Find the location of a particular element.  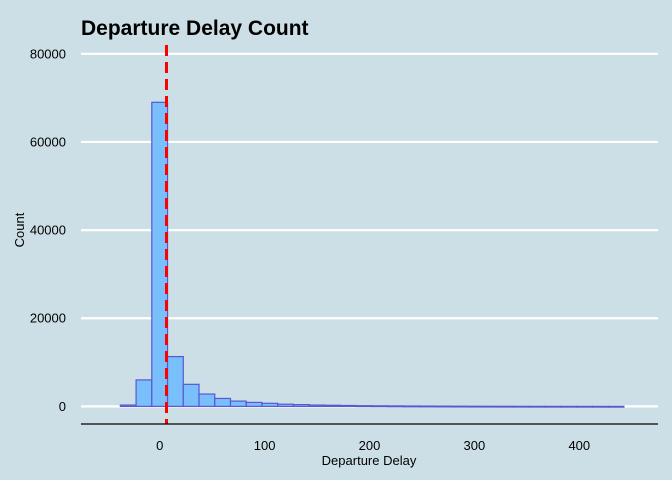

x-tick-labels: 0 100 200 300 400 is located at coordinates (373, 445).